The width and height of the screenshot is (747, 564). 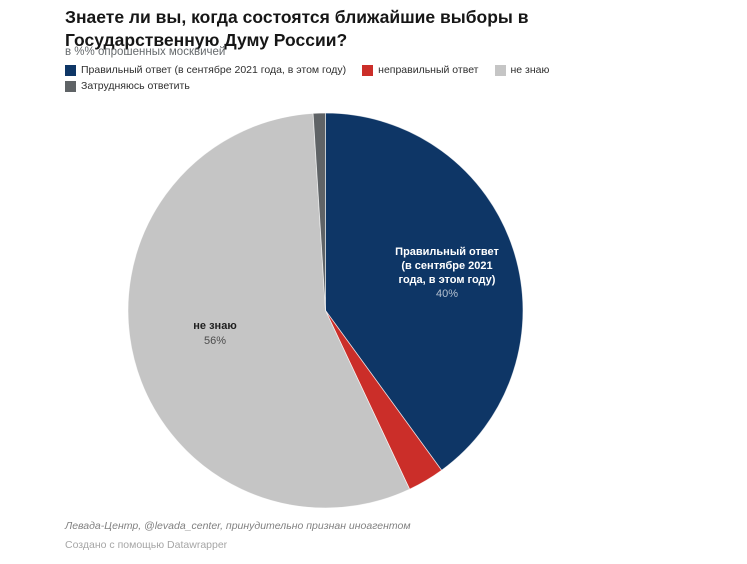 What do you see at coordinates (500, 70) in the screenshot?
I see `legend-swatch-dont-know` at bounding box center [500, 70].